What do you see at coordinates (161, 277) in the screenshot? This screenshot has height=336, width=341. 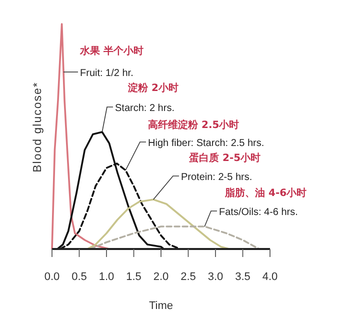 I see `x-tick-label: 2.0` at bounding box center [161, 277].